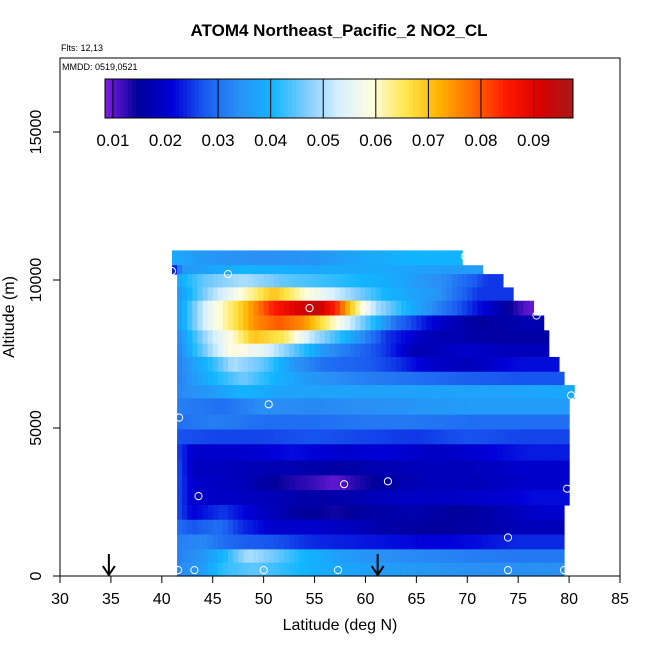 This screenshot has width=650, height=650. I want to click on sample-point, so click(178, 570).